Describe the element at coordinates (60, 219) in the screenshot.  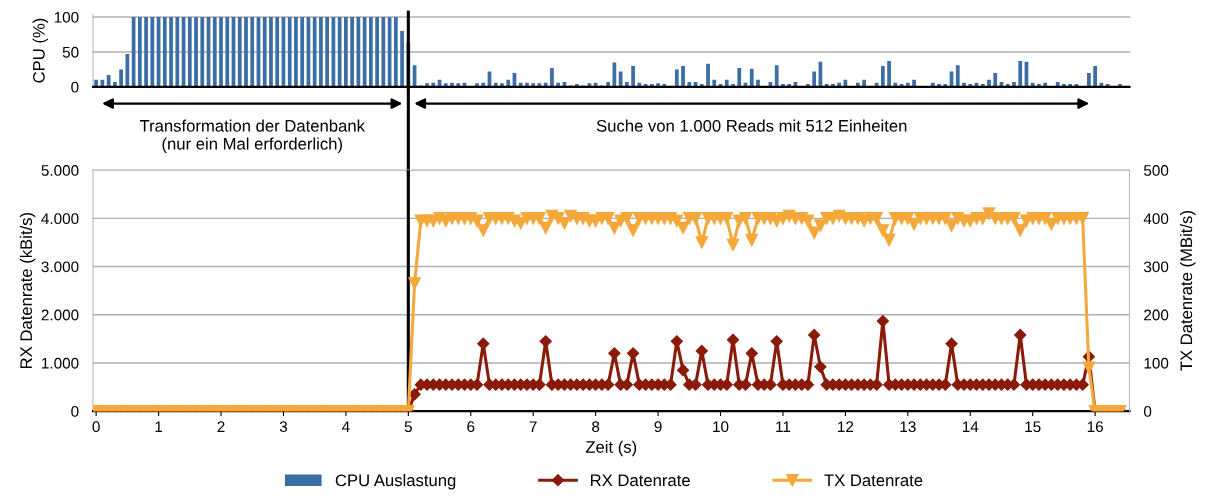
I see `y-tick-label: 4.000` at that location.